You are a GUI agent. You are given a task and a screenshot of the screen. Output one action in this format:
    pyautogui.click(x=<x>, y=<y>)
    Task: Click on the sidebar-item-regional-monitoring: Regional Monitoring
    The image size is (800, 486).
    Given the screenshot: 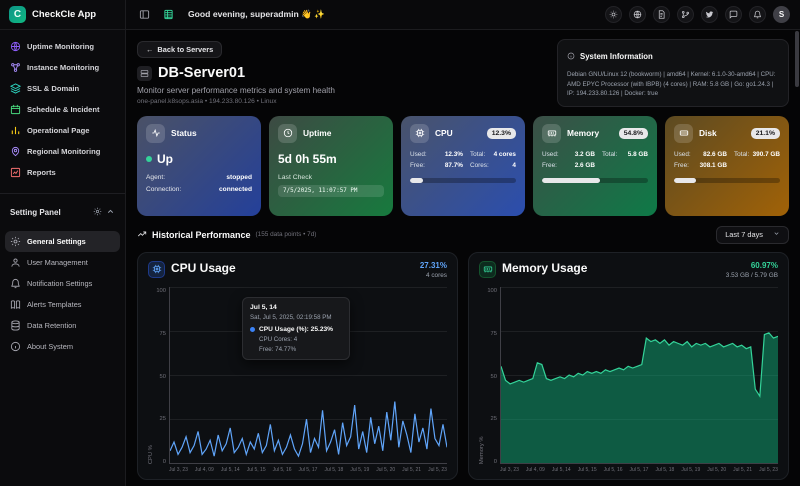 What is the action you would take?
    pyautogui.click(x=62, y=151)
    